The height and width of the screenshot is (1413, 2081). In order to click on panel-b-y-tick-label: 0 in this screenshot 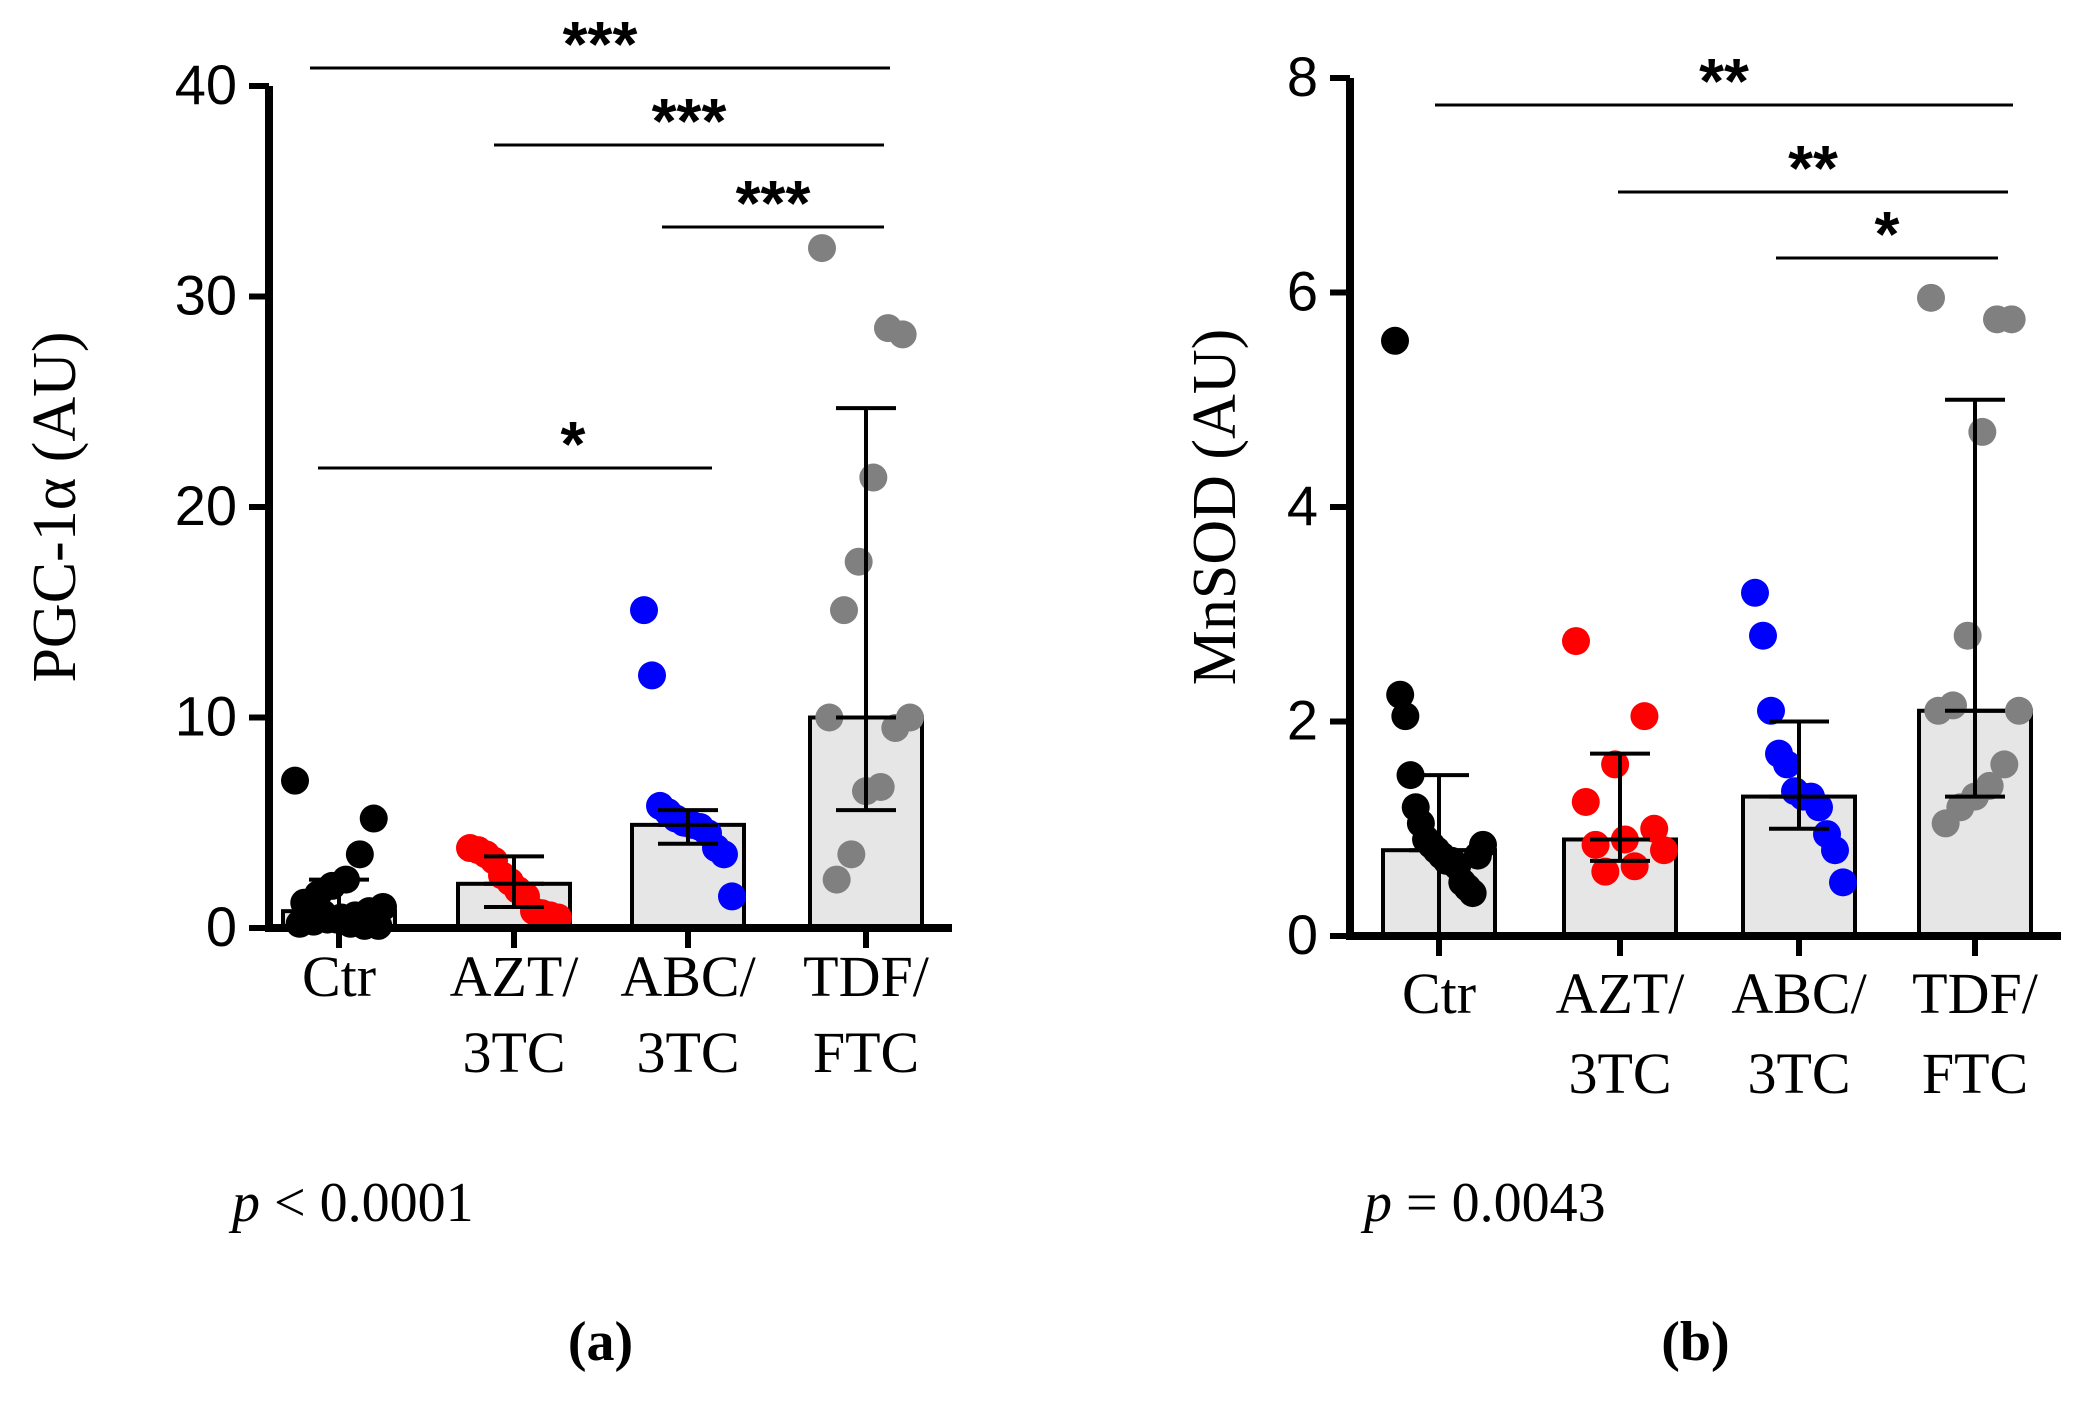, I will do `click(1302, 934)`.